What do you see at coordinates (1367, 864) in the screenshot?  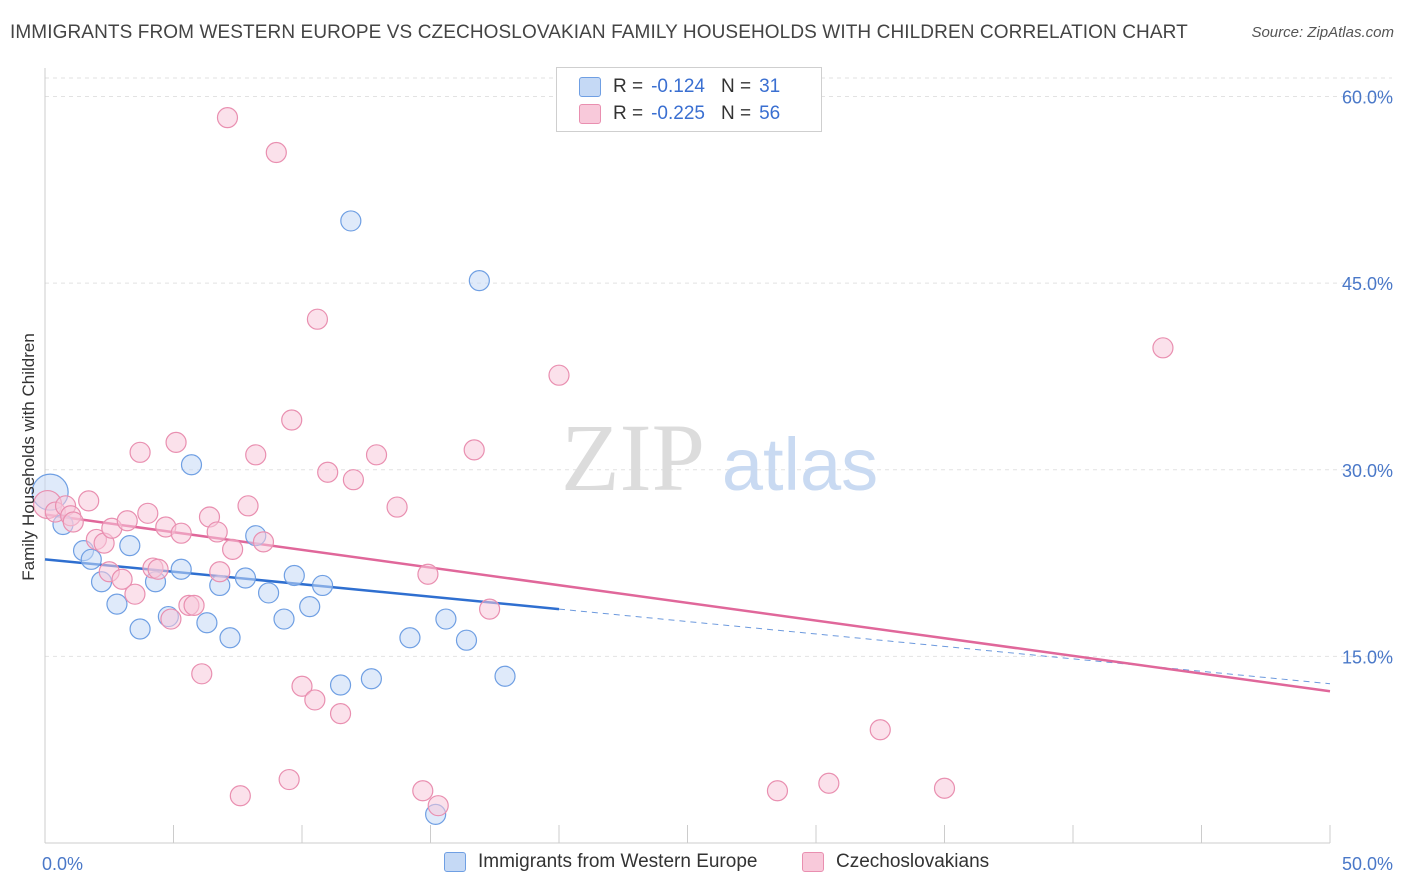 I see `x-tick-label-max: 50.0%` at bounding box center [1367, 864].